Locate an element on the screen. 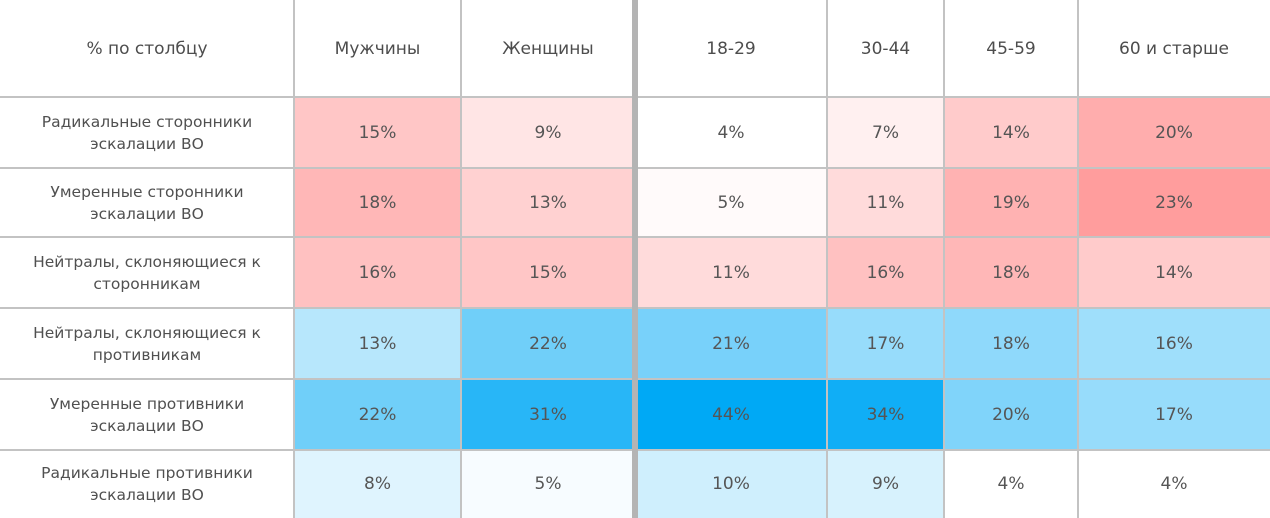  column-header: Мужчины is located at coordinates (377, 48).